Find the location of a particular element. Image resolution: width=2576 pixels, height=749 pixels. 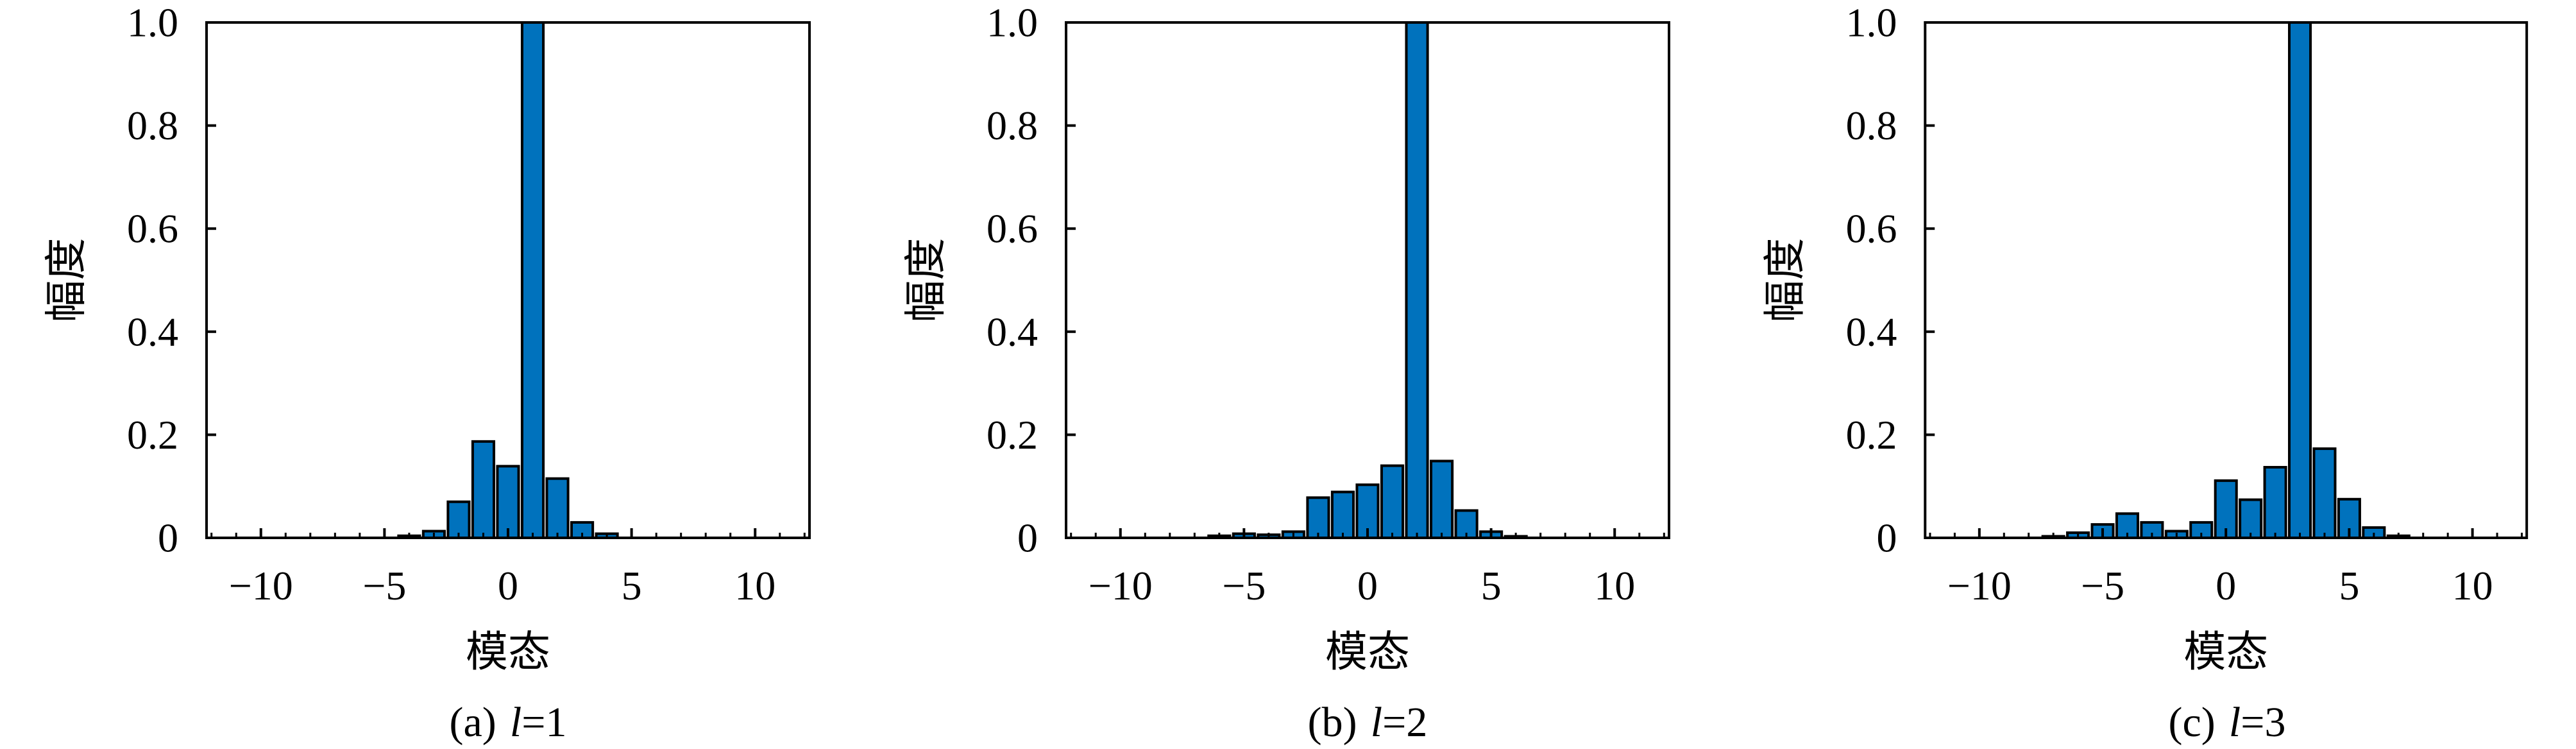

chart-caption-c: (c) l=3 is located at coordinates (2227, 722).